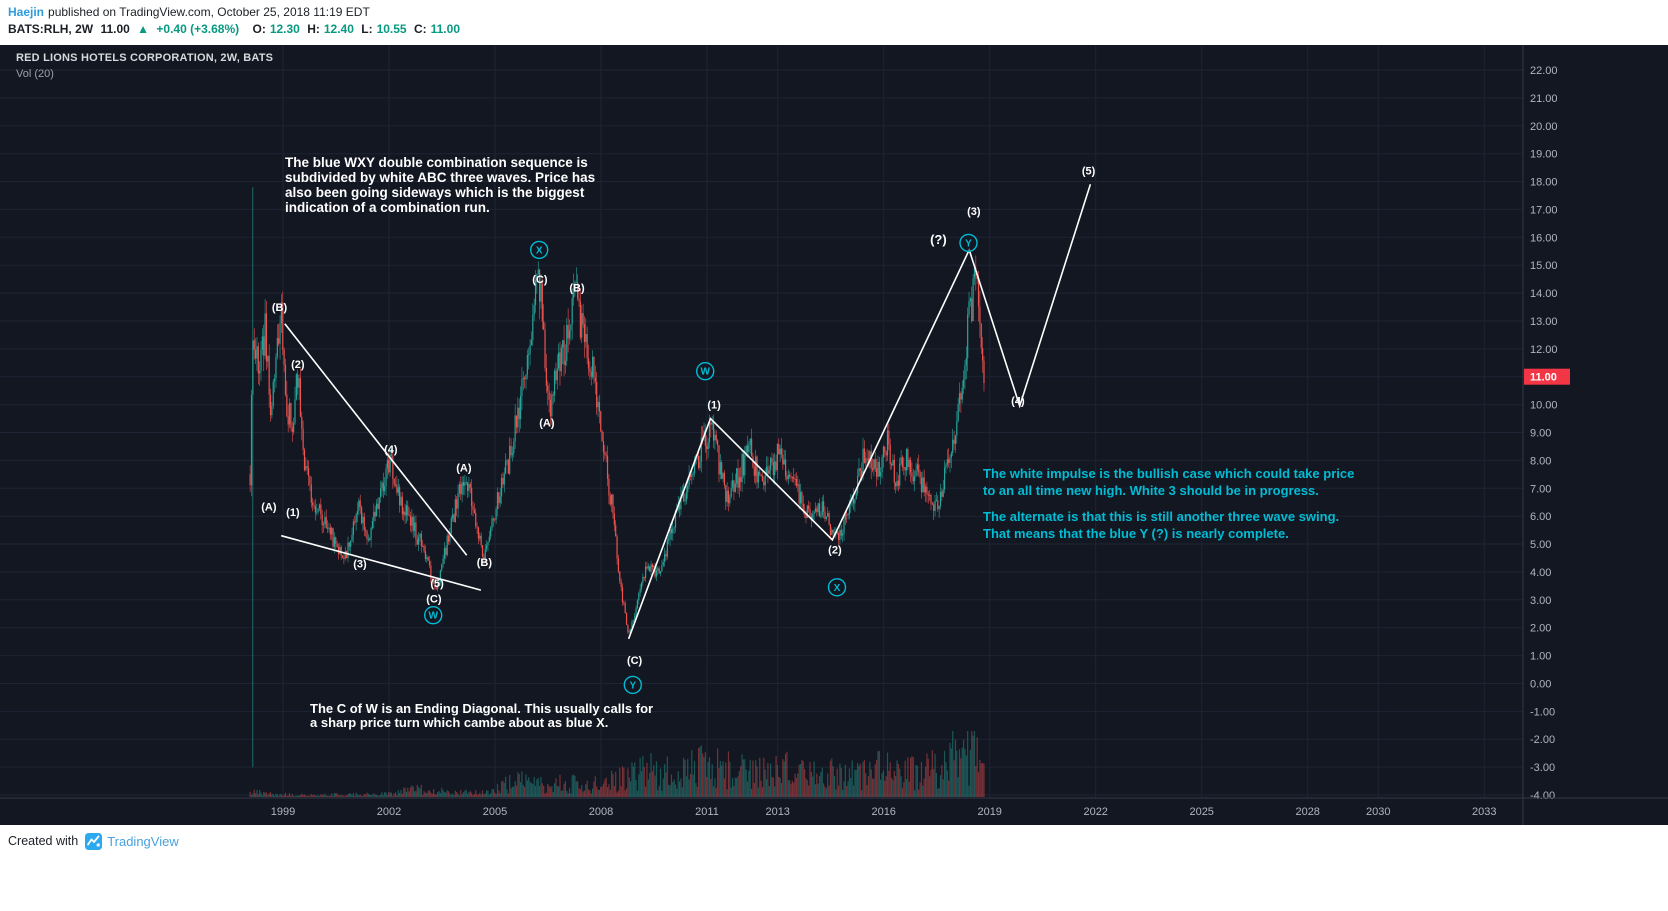 The width and height of the screenshot is (1668, 911). Describe the element at coordinates (1544, 99) in the screenshot. I see `price-tick-label: 21.00` at that location.